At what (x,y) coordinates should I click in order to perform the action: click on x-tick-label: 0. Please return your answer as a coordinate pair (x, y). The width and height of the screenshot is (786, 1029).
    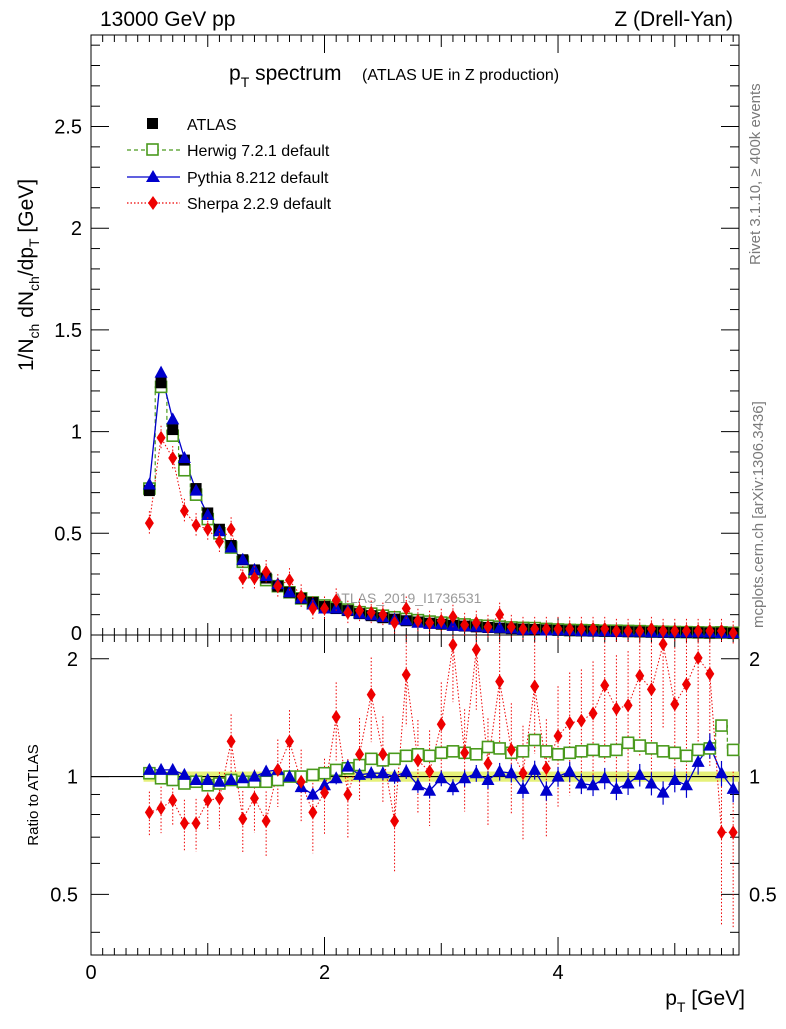
    Looking at the image, I should click on (90, 973).